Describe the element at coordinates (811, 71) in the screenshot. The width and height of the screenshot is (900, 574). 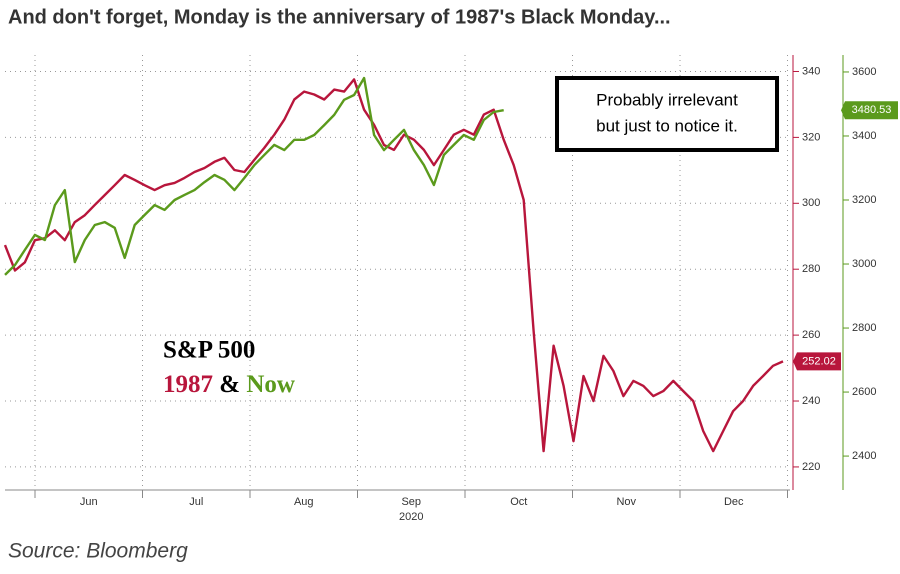
I see `y-tick-label: 340` at that location.